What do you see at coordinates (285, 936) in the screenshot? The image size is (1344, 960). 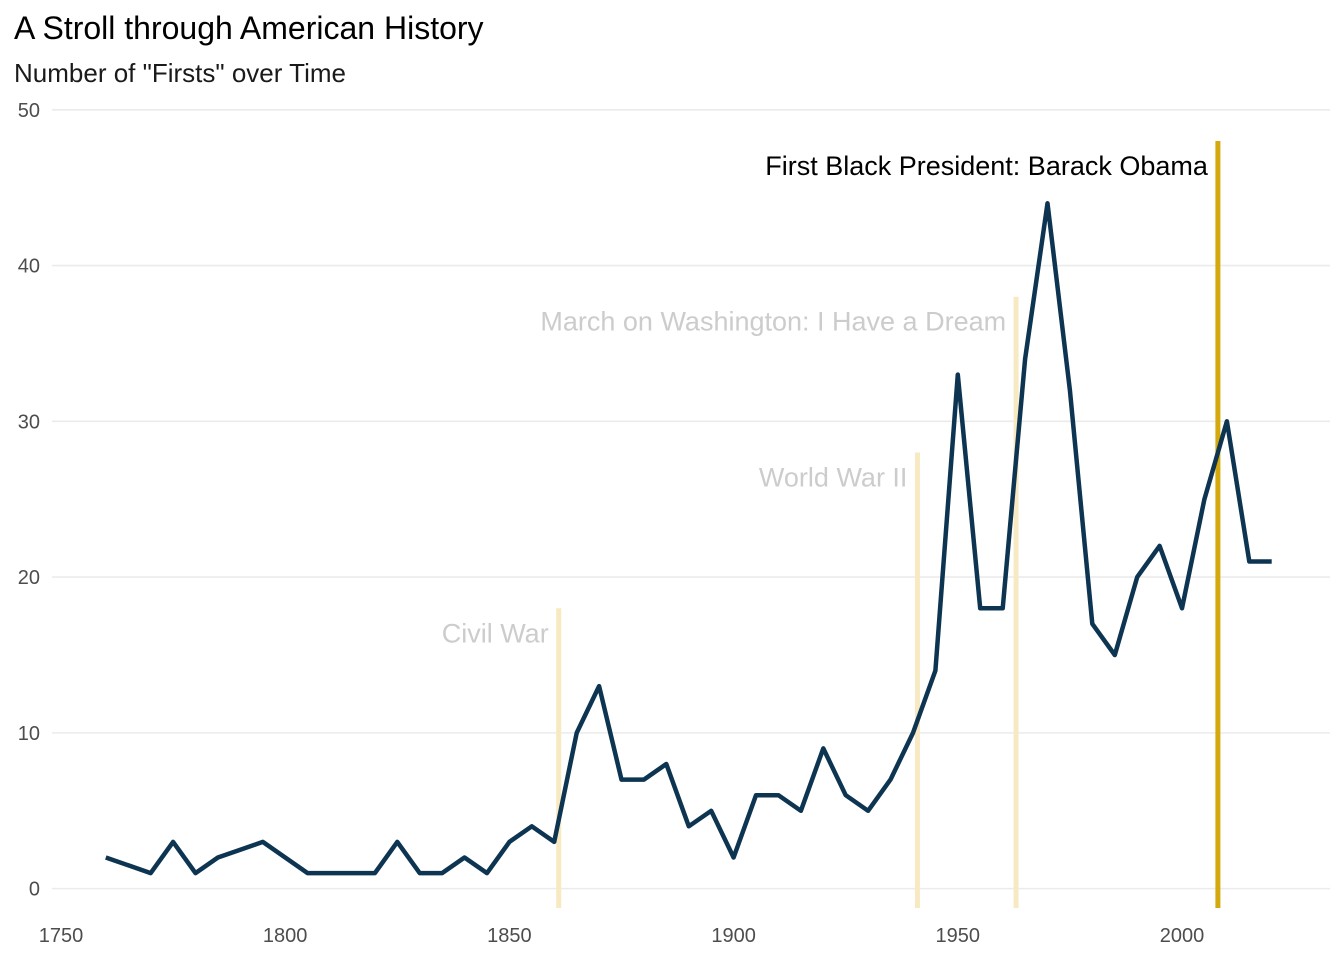 I see `x-tick-label: 1800` at bounding box center [285, 936].